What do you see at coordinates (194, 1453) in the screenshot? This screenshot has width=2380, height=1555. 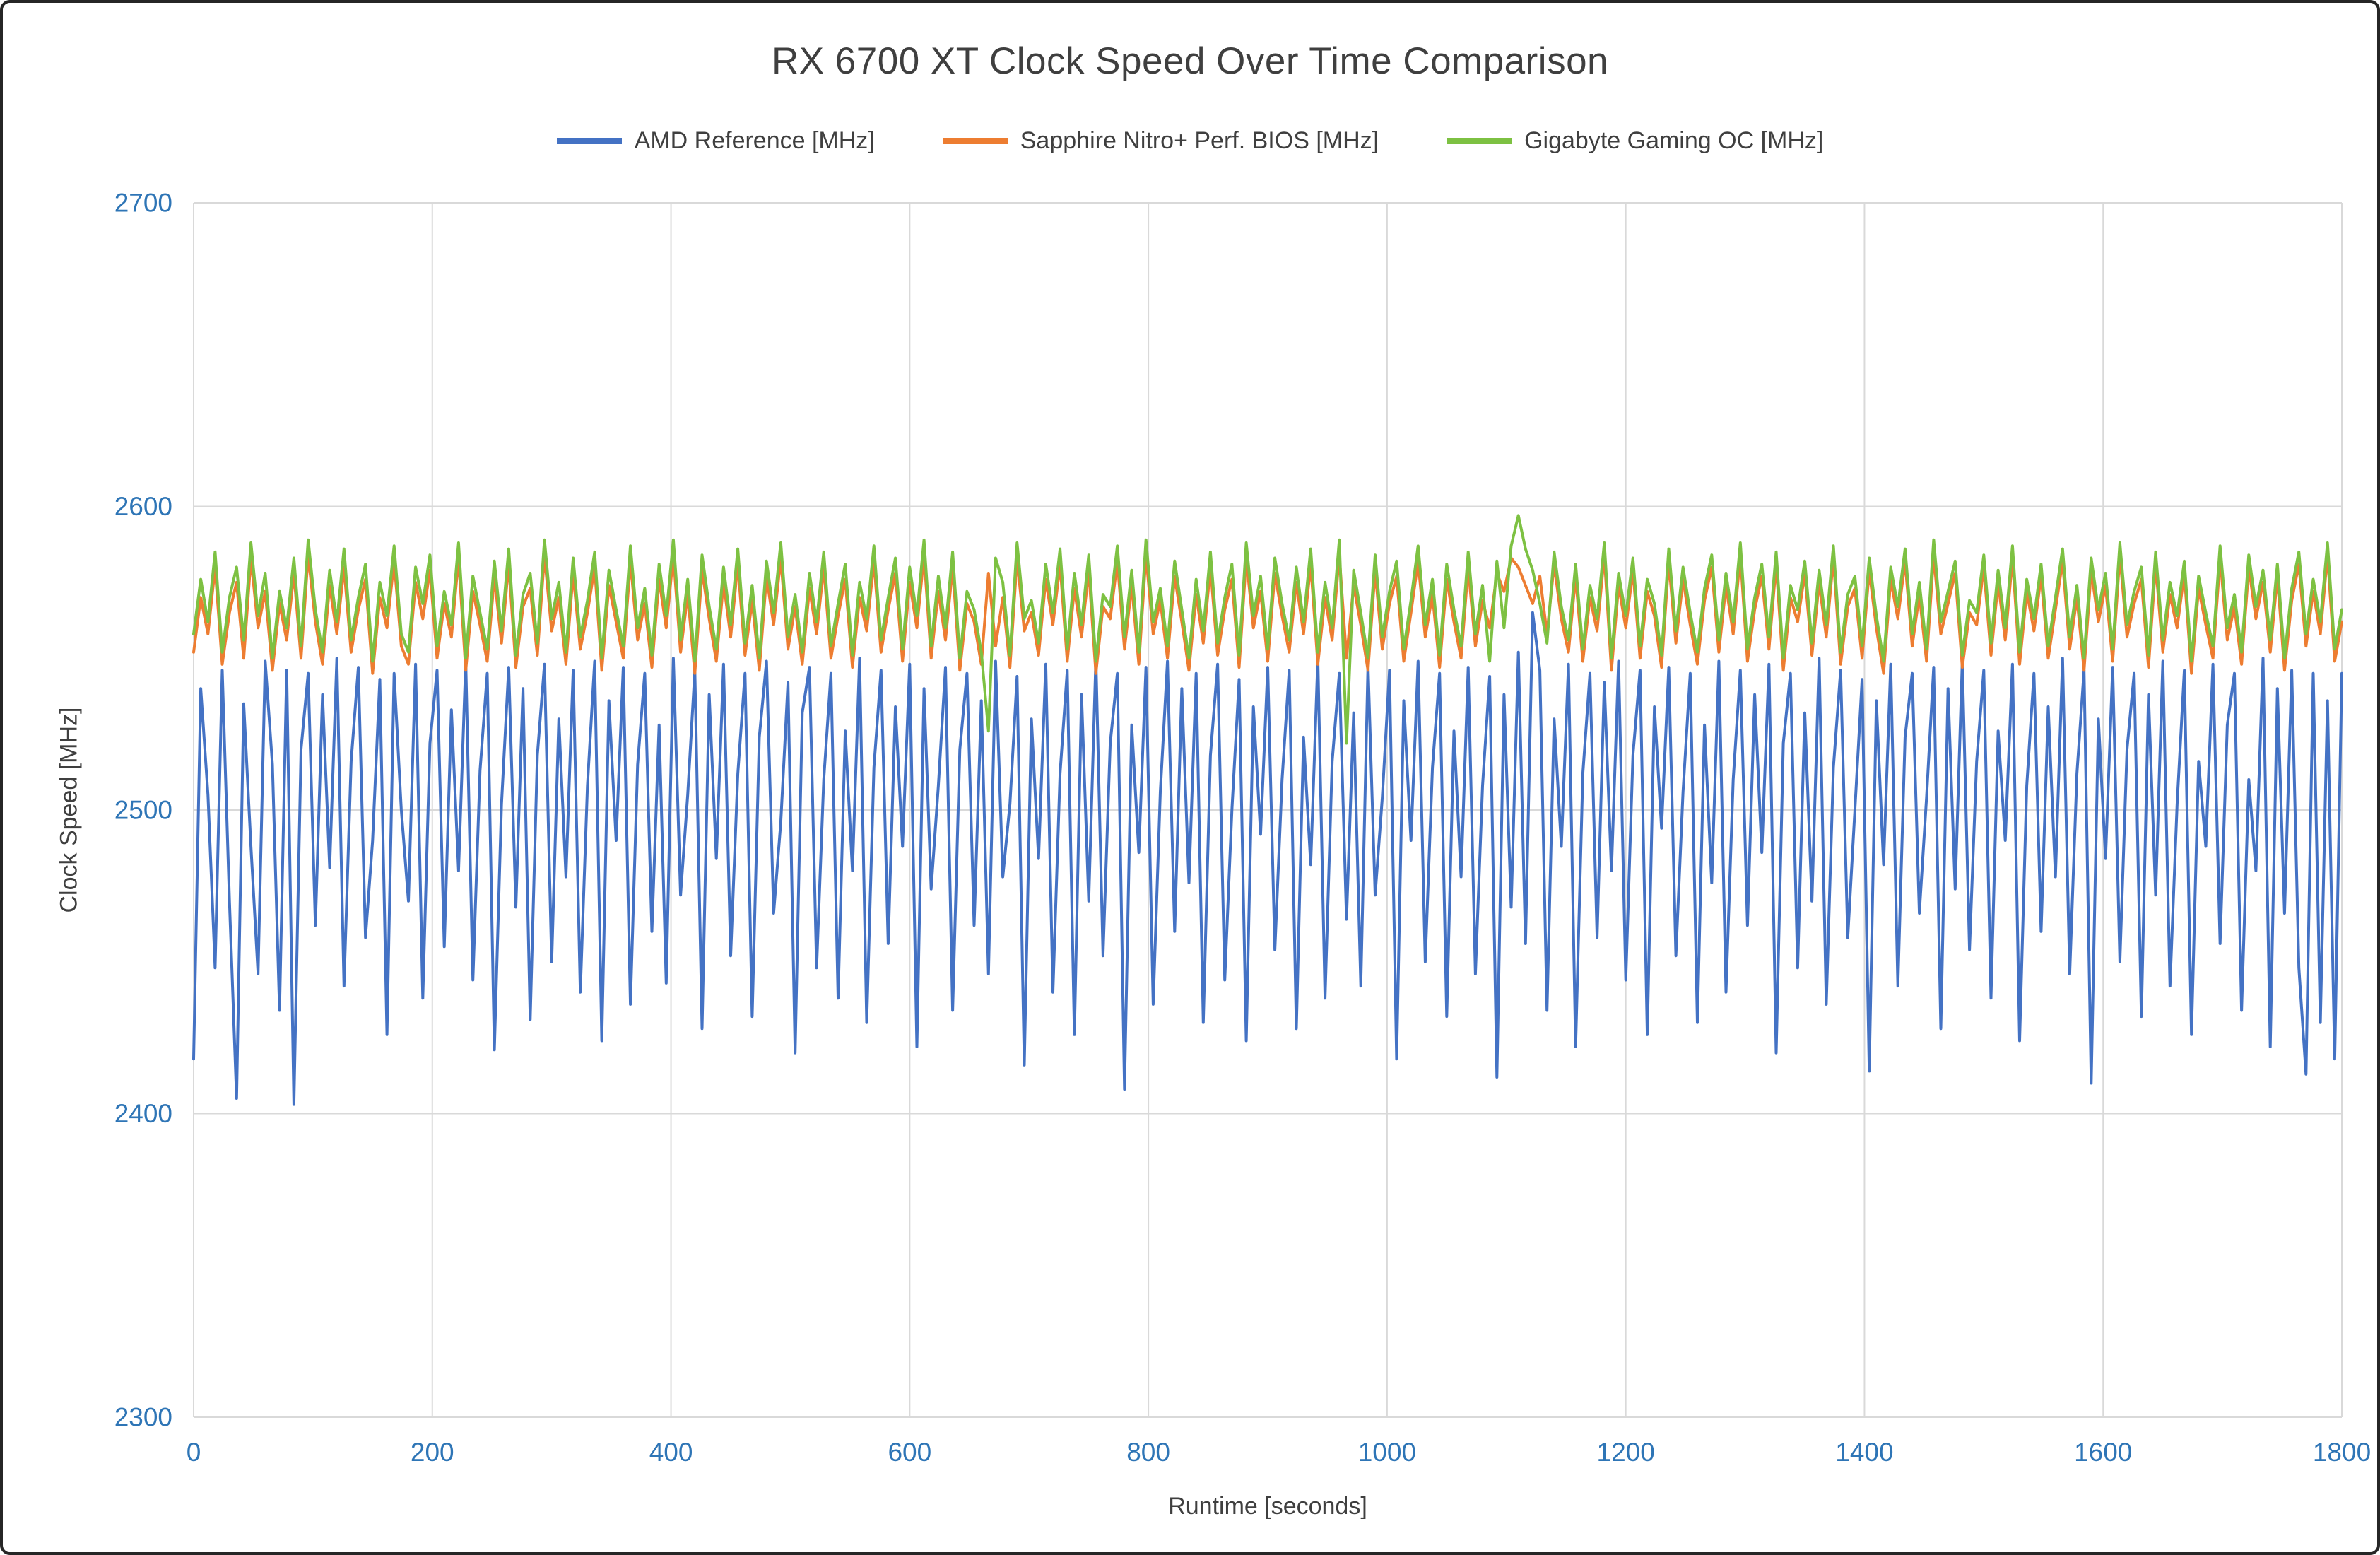 I see `x-tick-label: 0` at bounding box center [194, 1453].